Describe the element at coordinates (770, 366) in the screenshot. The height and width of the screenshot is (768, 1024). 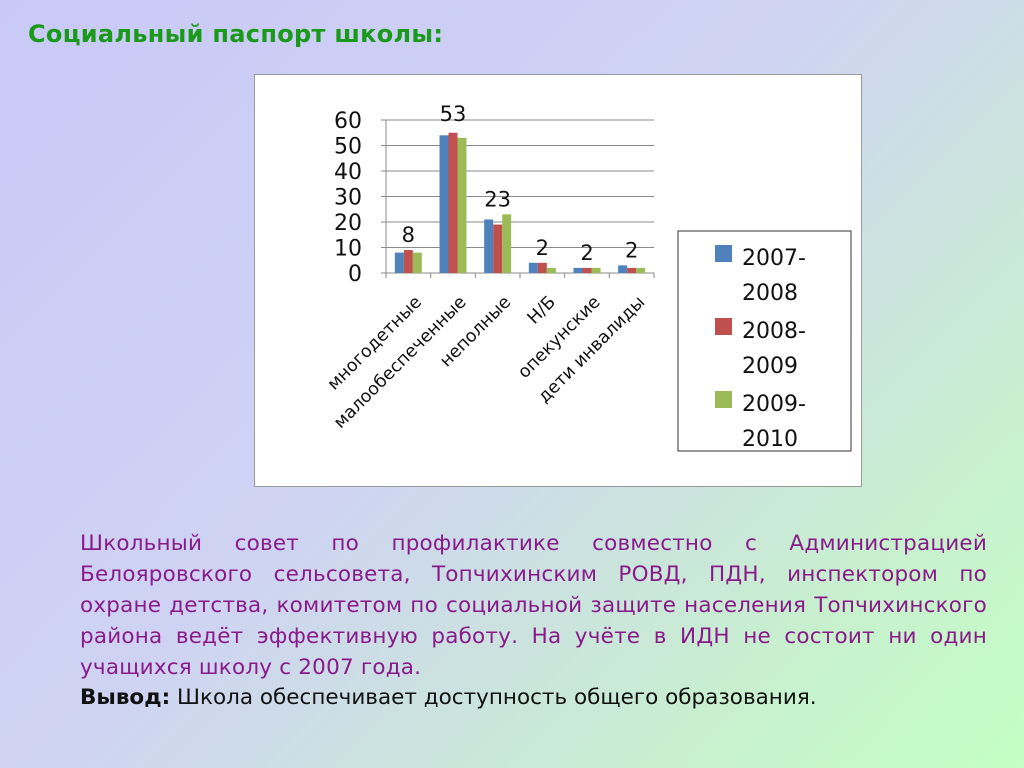
I see `legend-label-cont: 2009` at that location.